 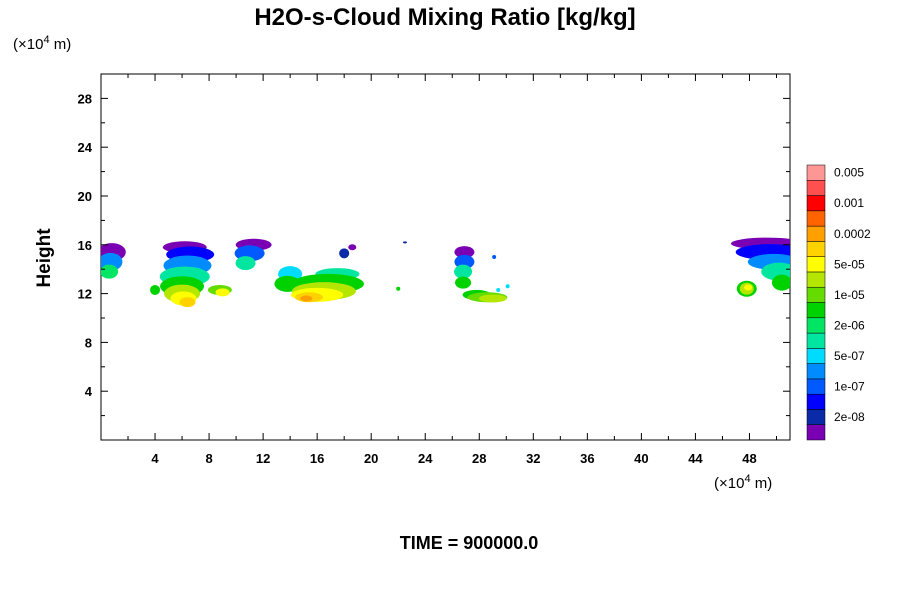 What do you see at coordinates (849, 417) in the screenshot?
I see `colorbar-label: 2e-08` at bounding box center [849, 417].